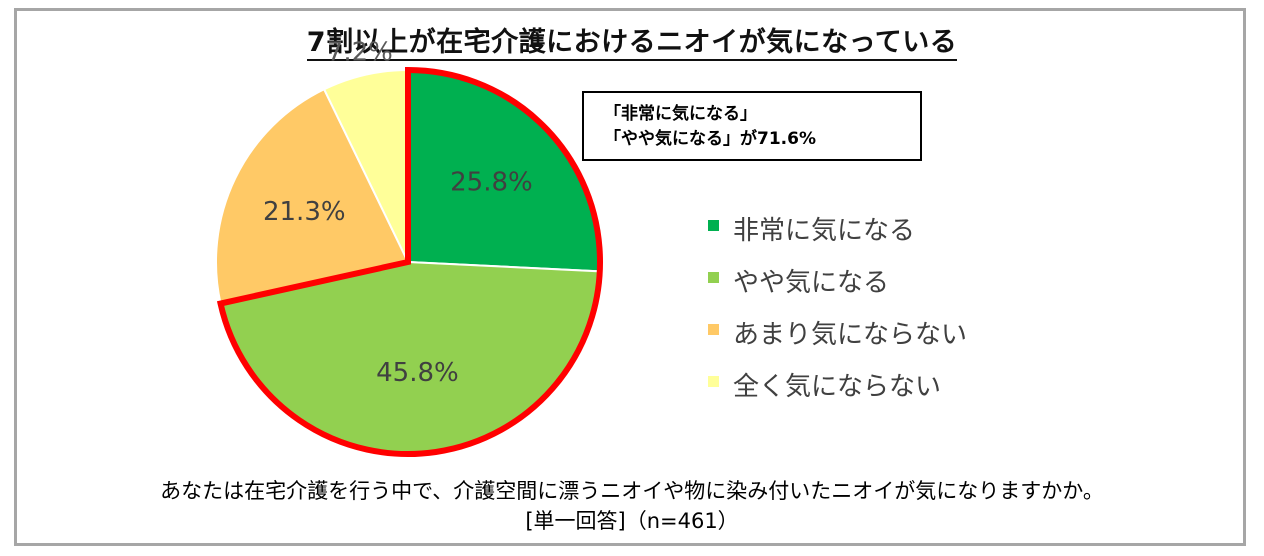 This screenshot has width=1264, height=556. I want to click on data-label-2: 45.8%, so click(417, 373).